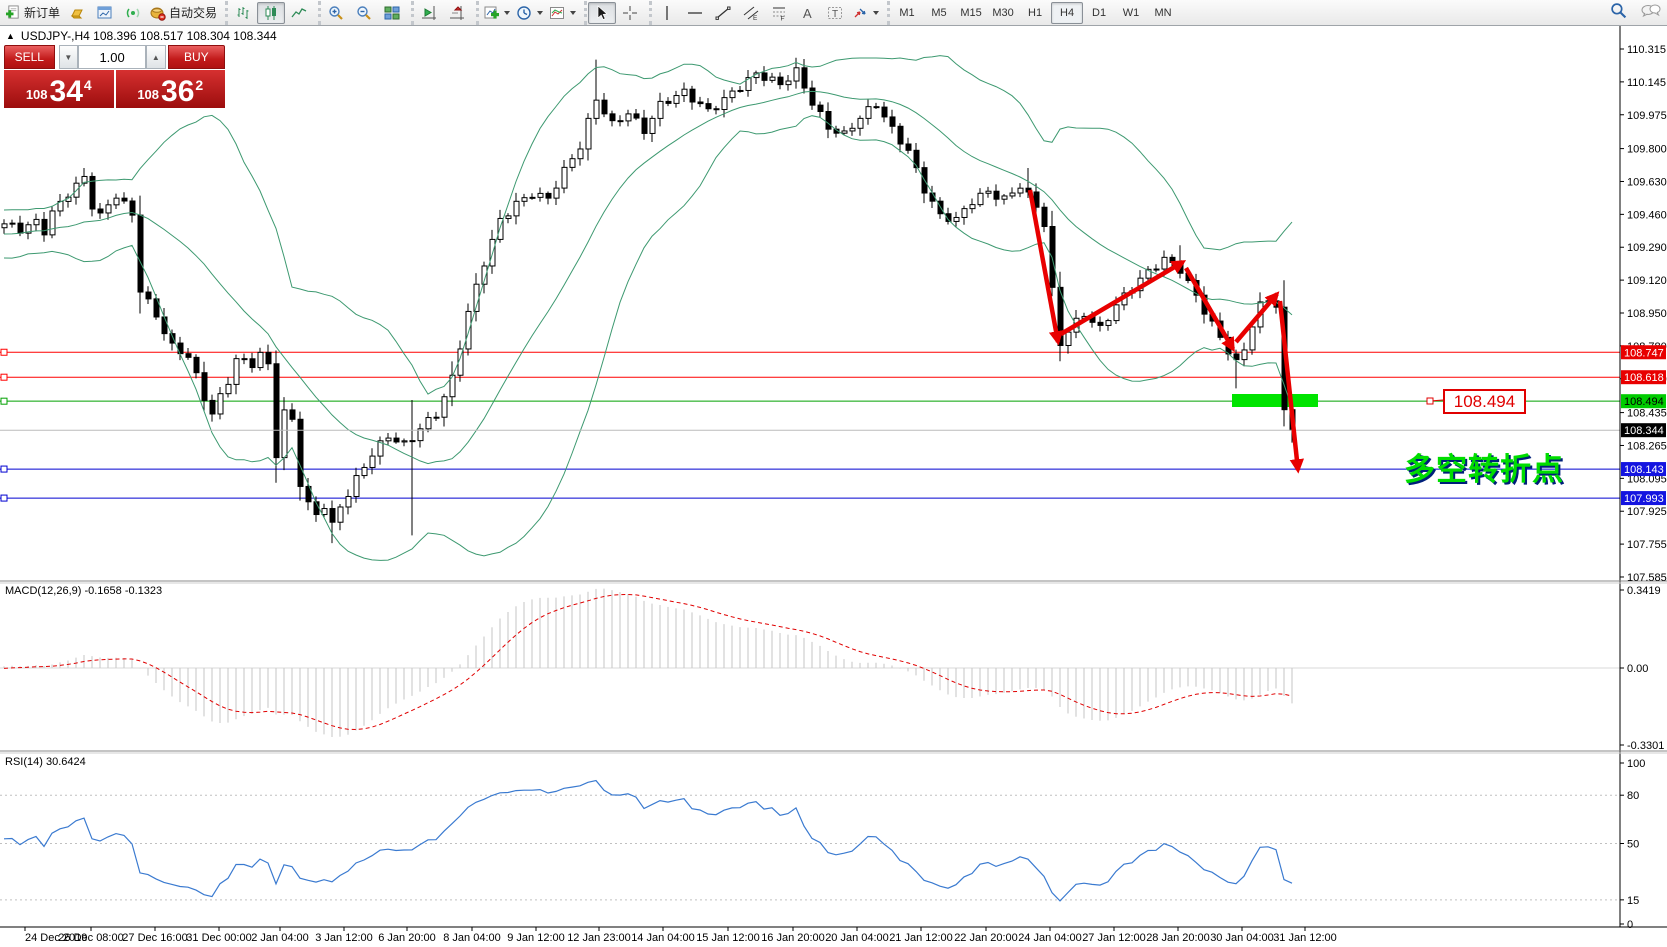 Image resolution: width=1667 pixels, height=947 pixels. I want to click on fibonacci-button: F, so click(779, 13).